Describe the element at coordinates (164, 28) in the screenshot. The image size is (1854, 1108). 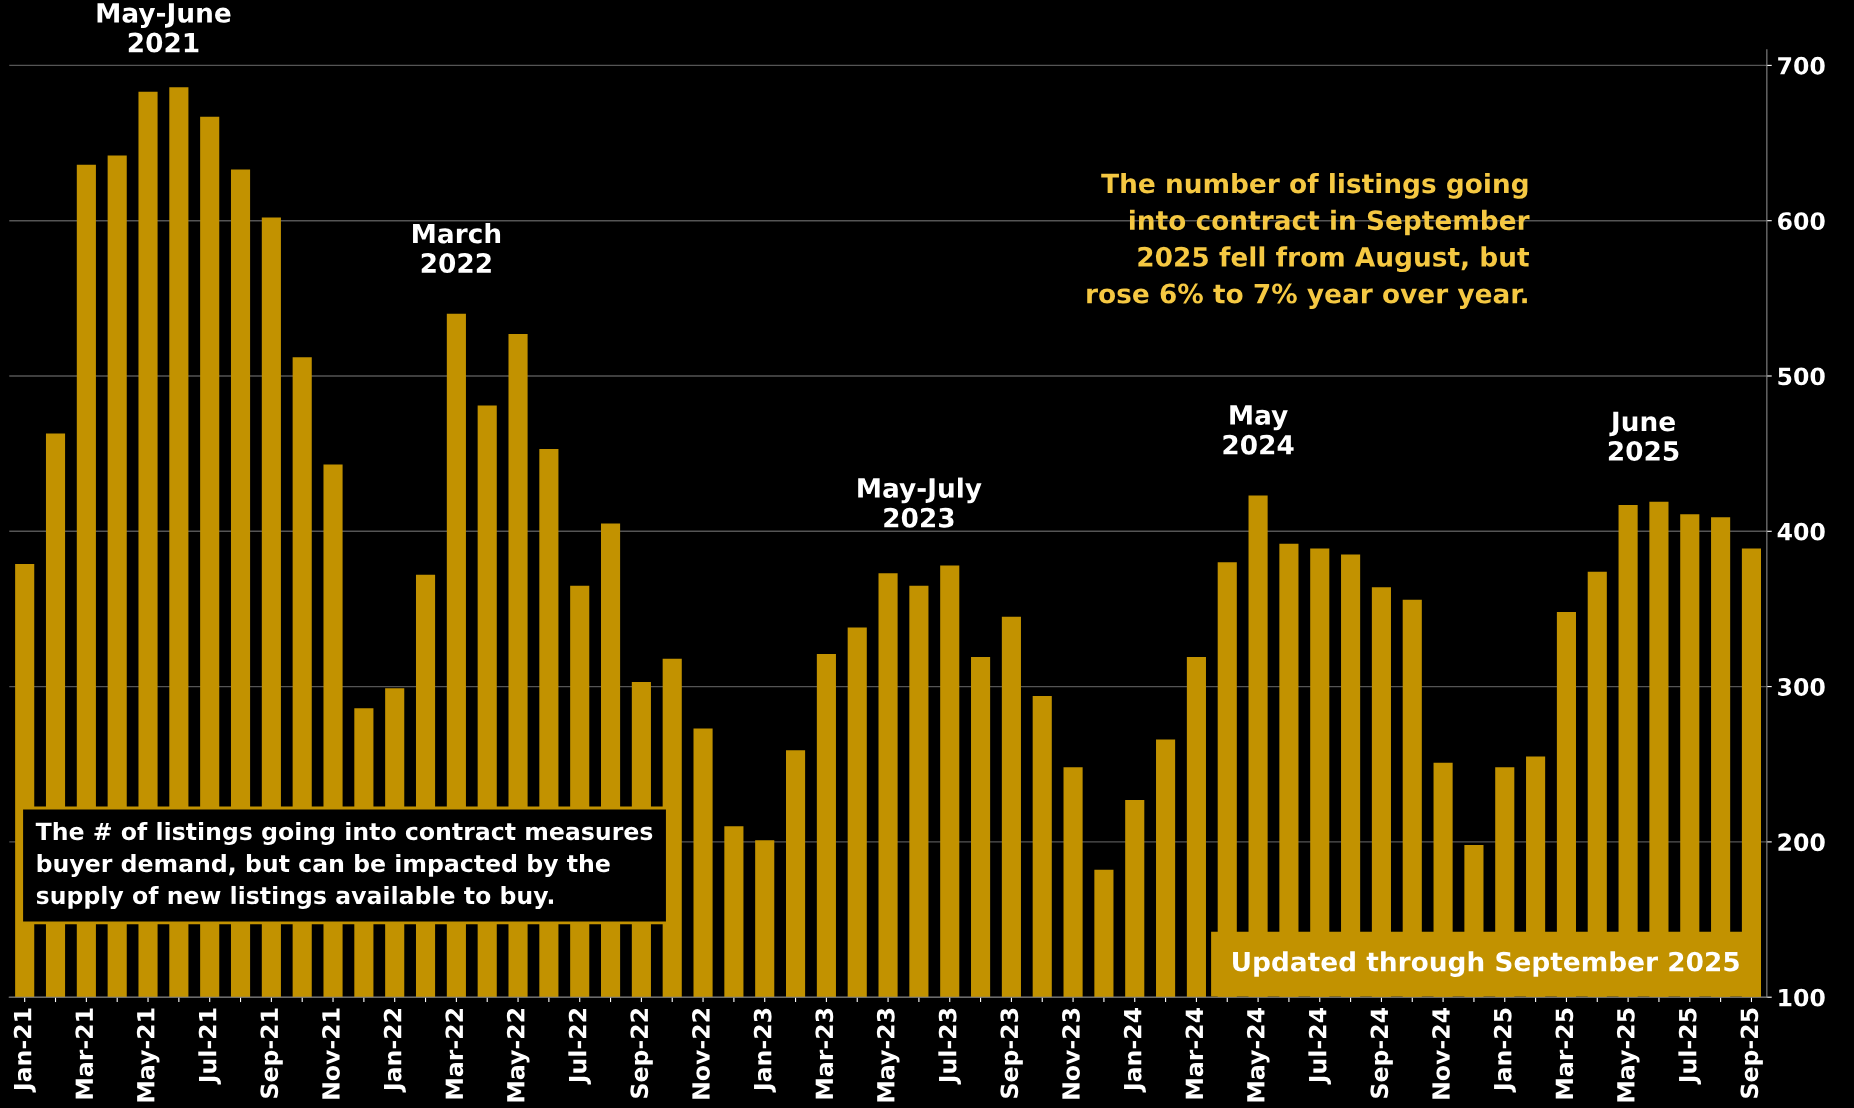
I see `annotation: May-June 2021` at that location.